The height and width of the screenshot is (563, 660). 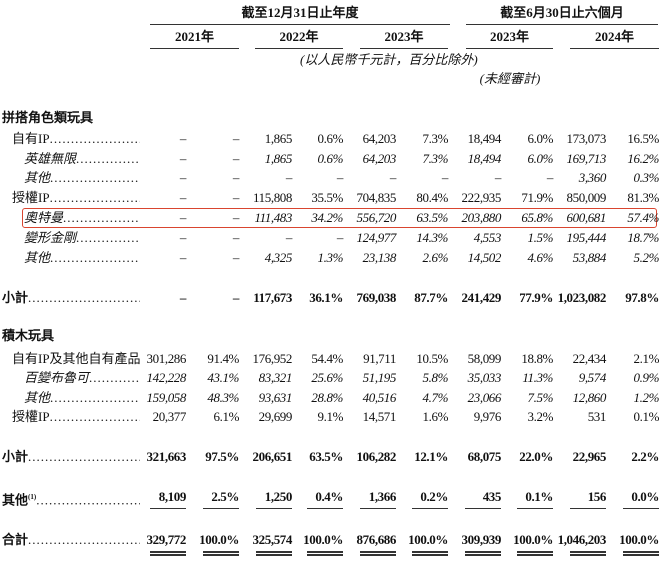 I want to click on percent-cell: 0.1%, so click(x=646, y=416).